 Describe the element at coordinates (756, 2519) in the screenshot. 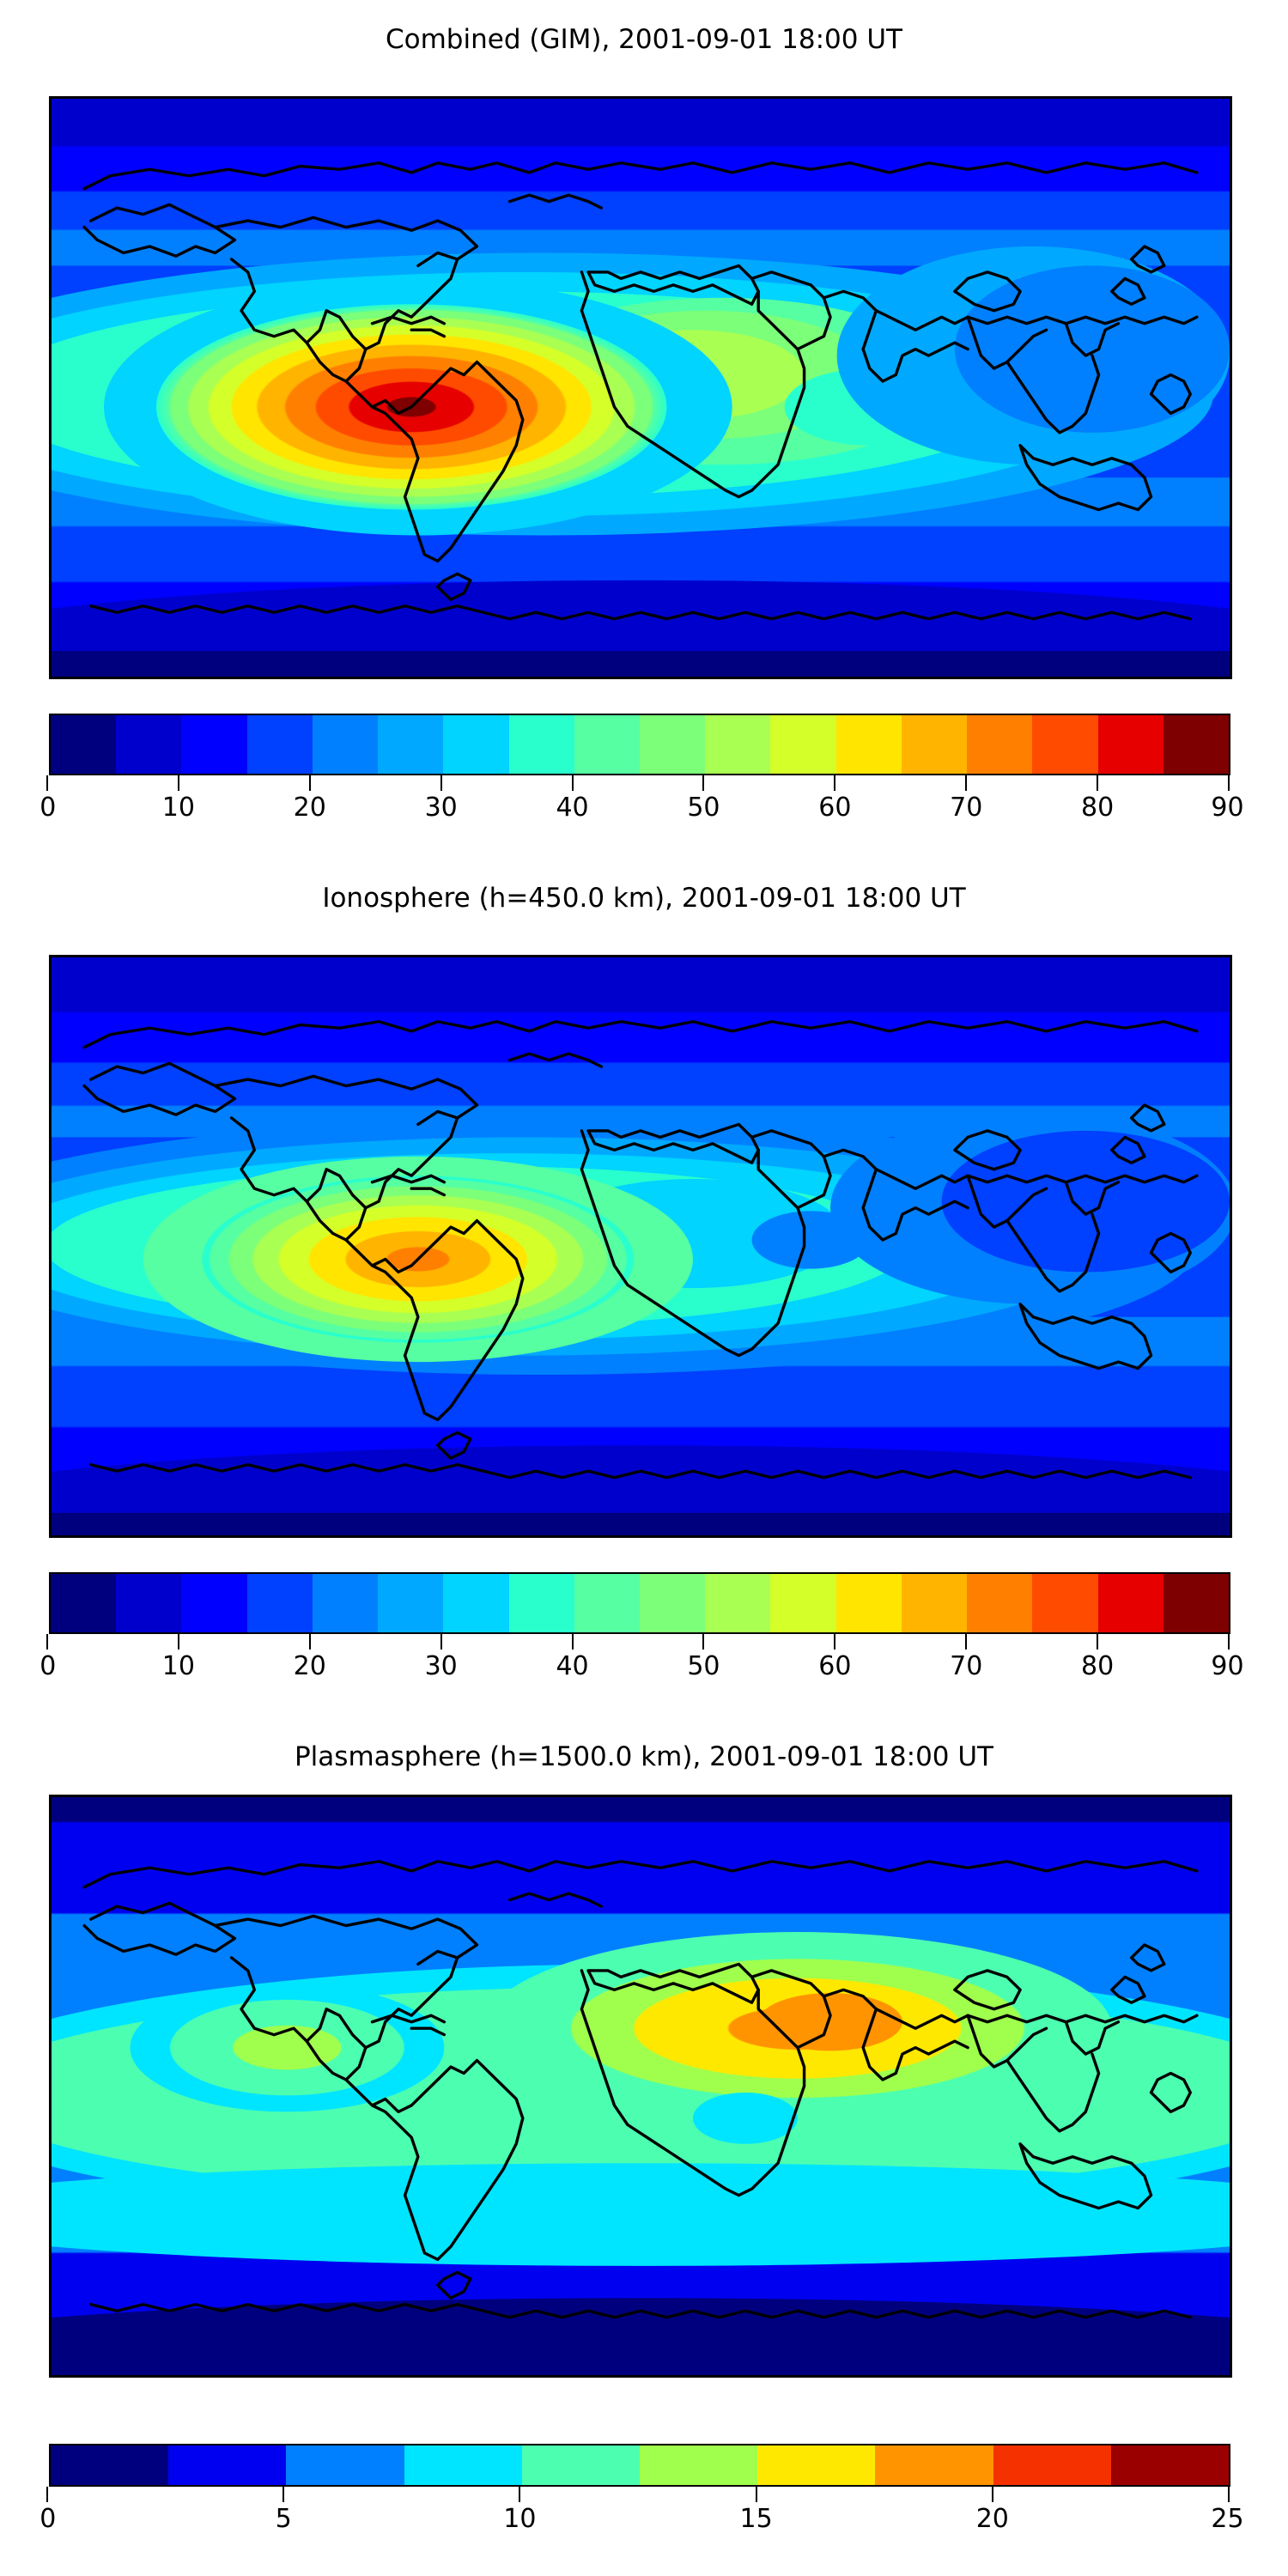

I see `colorbar-tick-label: 15` at that location.